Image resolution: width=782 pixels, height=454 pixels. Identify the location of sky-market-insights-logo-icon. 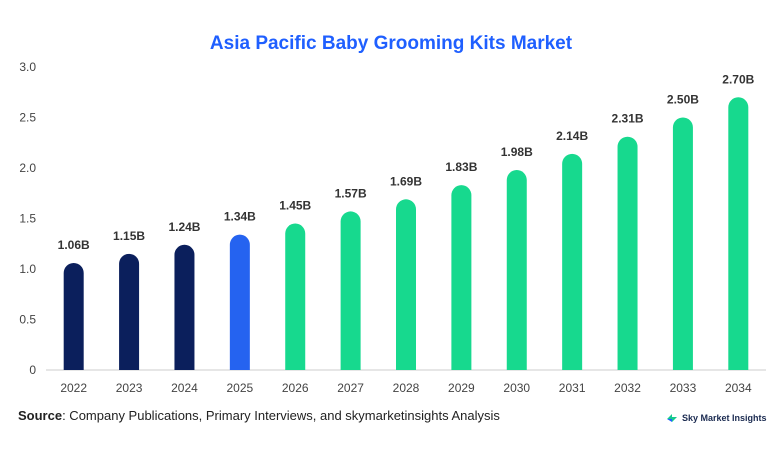
(672, 418).